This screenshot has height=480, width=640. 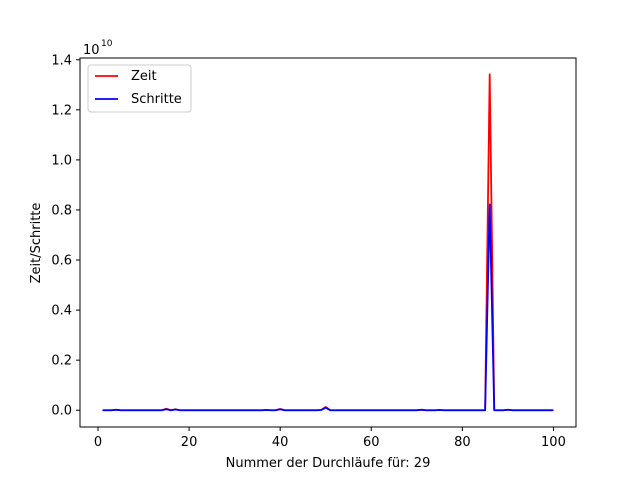 What do you see at coordinates (61, 411) in the screenshot?
I see `y-tick-label: 0.0` at bounding box center [61, 411].